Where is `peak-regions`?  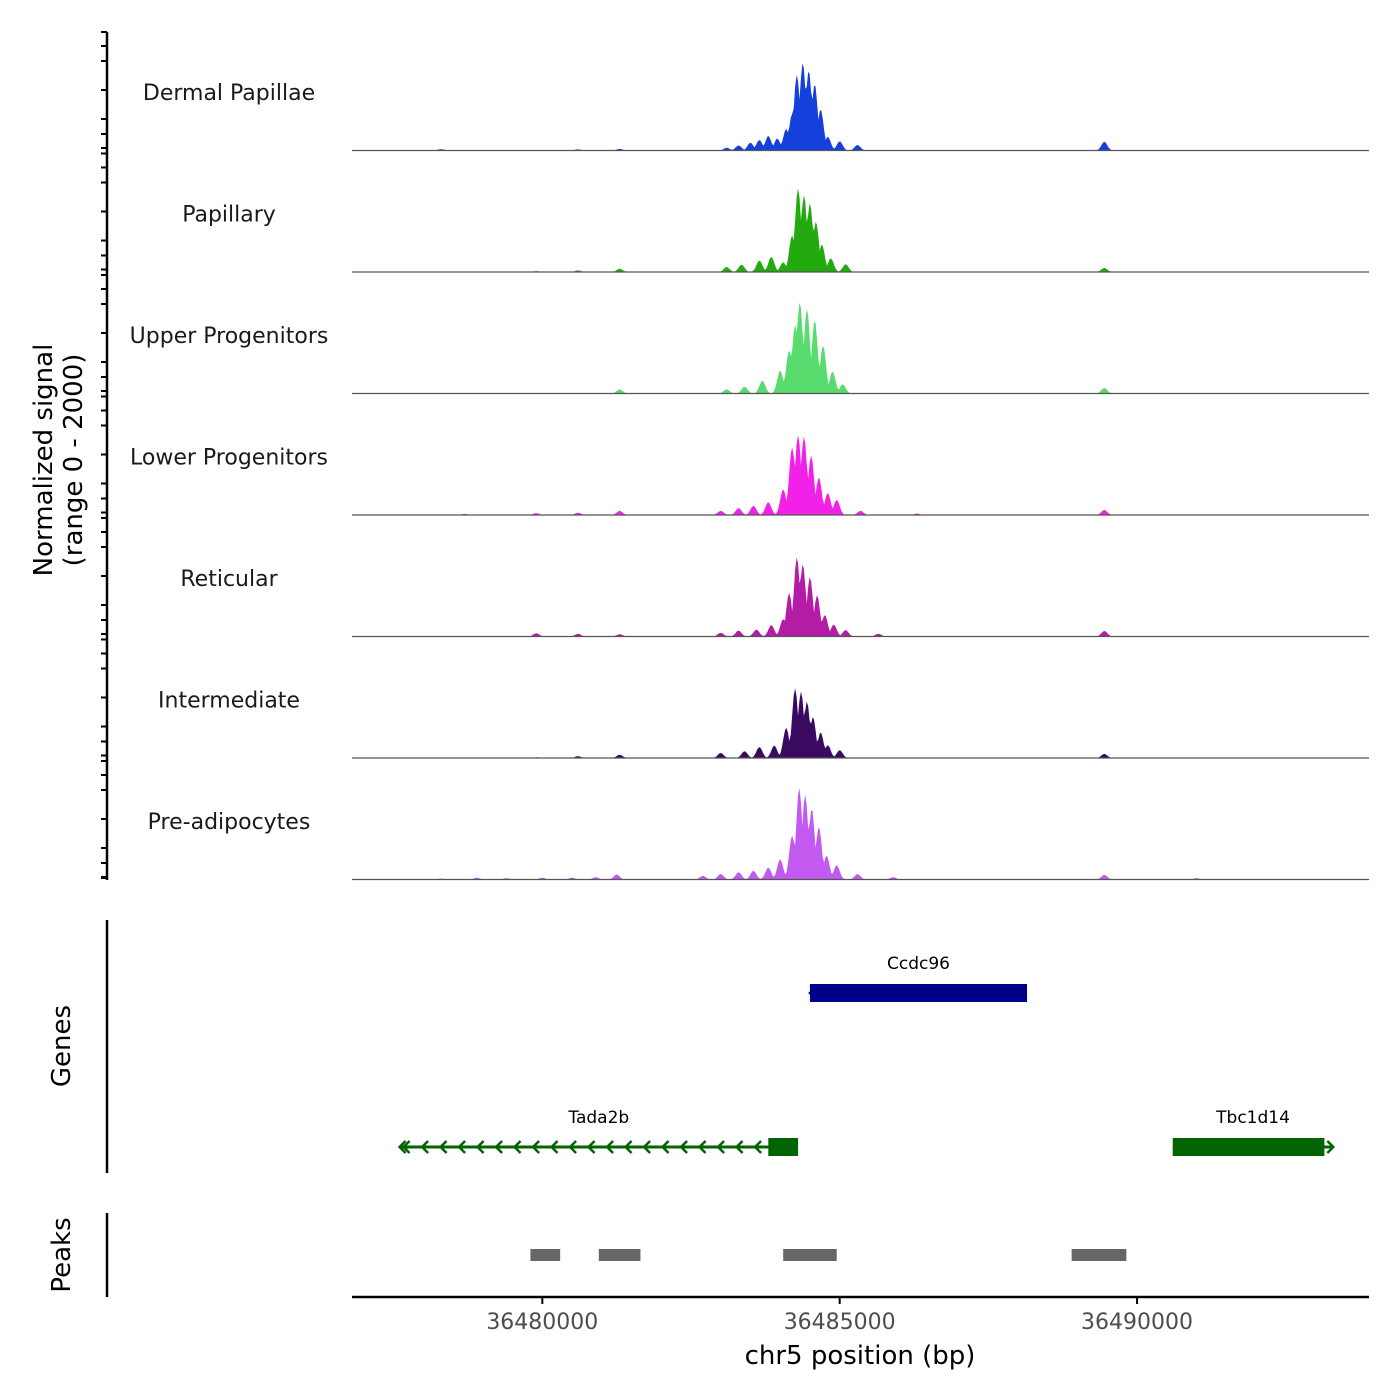 peak-regions is located at coordinates (828, 1255).